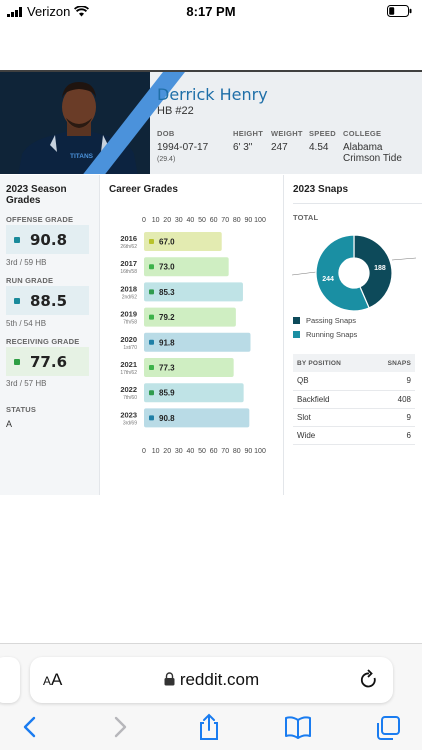 The width and height of the screenshot is (422, 750). Describe the element at coordinates (10, 680) in the screenshot. I see `previous-tab-peek` at that location.